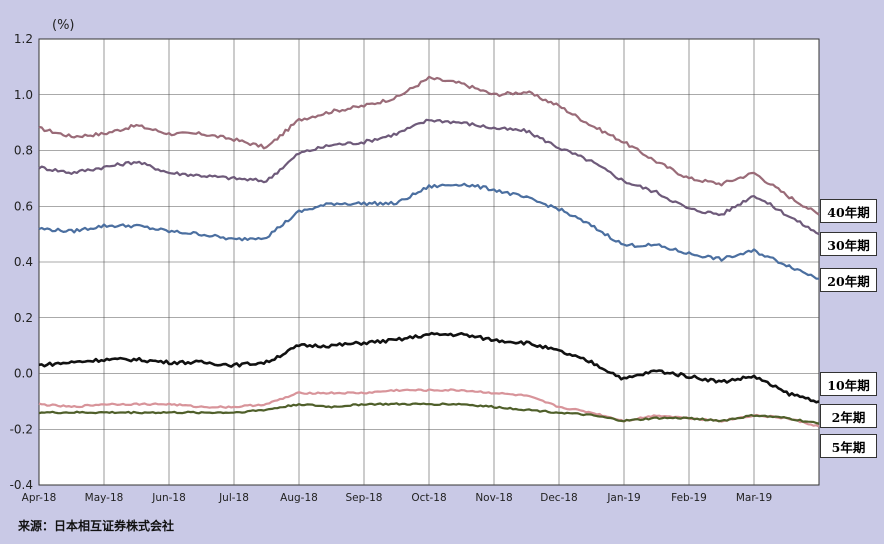  What do you see at coordinates (21, 429) in the screenshot?
I see `y-tick-label: -0.2` at bounding box center [21, 429].